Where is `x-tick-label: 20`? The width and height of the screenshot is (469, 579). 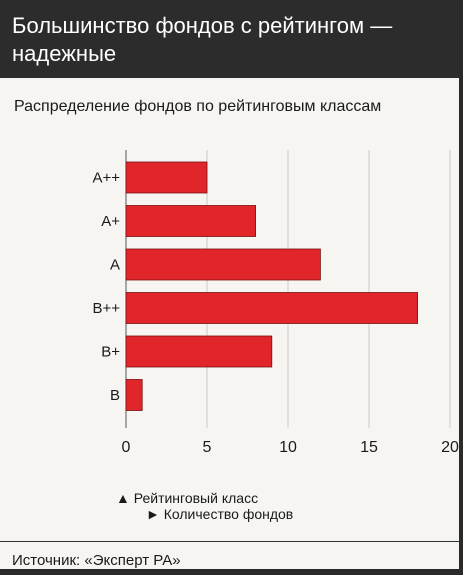
x-tick-label: 20 is located at coordinates (450, 447).